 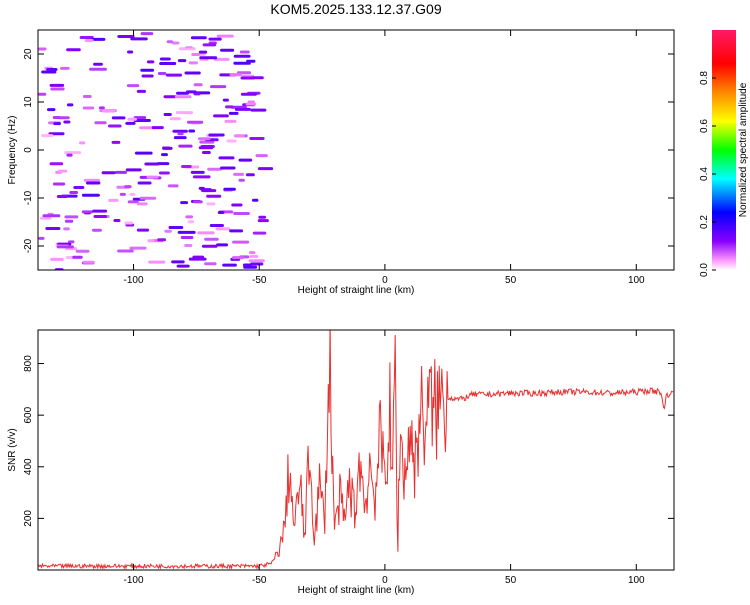 What do you see at coordinates (355, 9) in the screenshot?
I see `figure-title: KOM5.2025.133.12.37.G09` at bounding box center [355, 9].